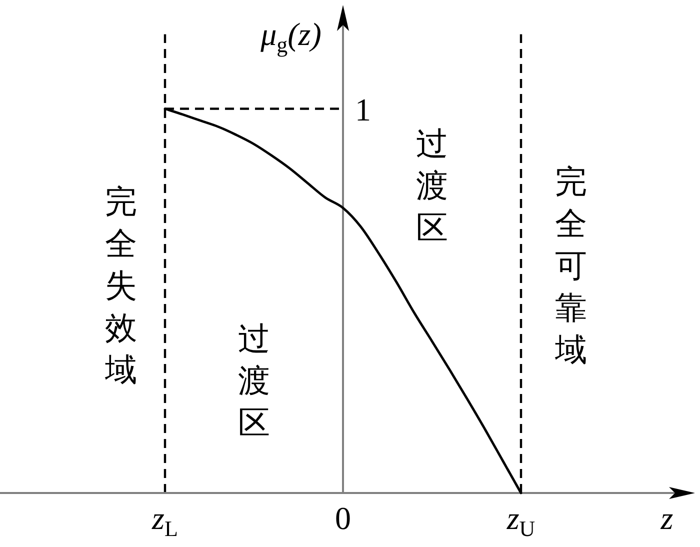  What do you see at coordinates (667, 518) in the screenshot?
I see `x-axis-title: z` at bounding box center [667, 518].